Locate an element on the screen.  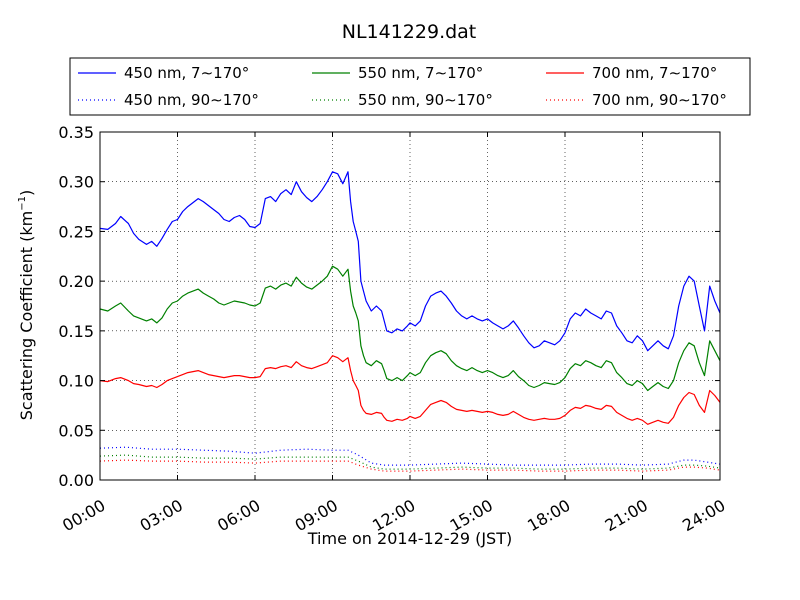
legend-label: 550 nm, 90∼170° is located at coordinates (425, 100).